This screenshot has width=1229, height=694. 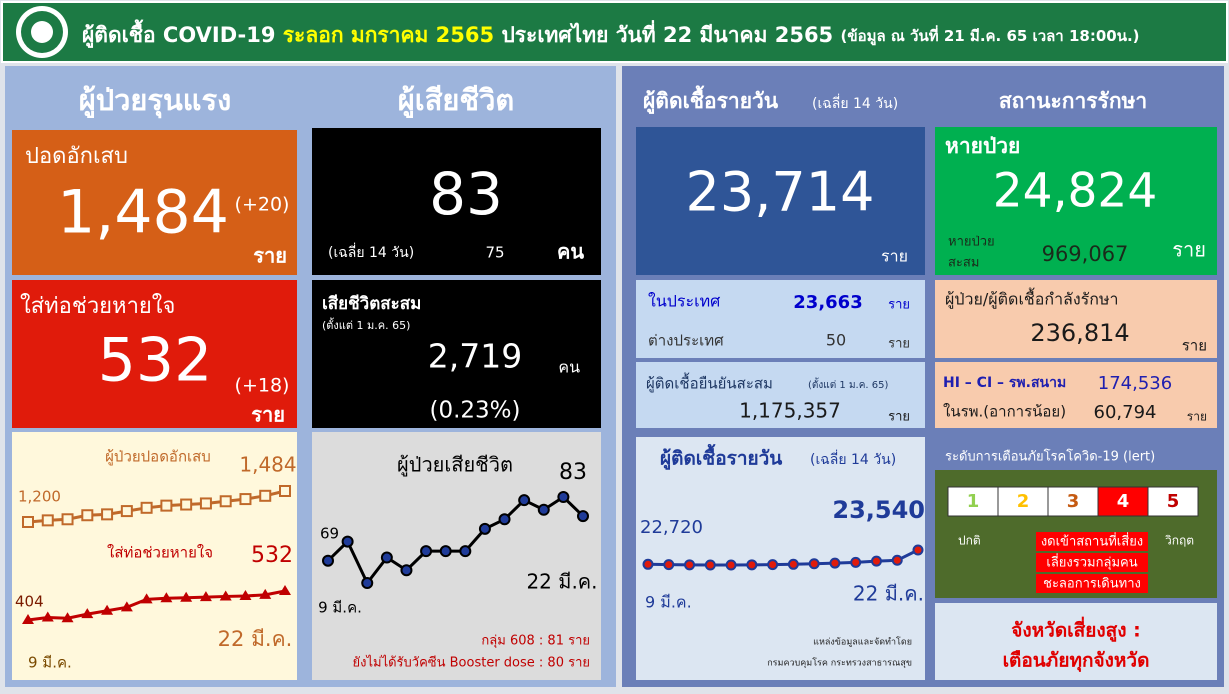 I want to click on section-sub-title: (เฉลี่ย 14 วัน), so click(x=855, y=103).